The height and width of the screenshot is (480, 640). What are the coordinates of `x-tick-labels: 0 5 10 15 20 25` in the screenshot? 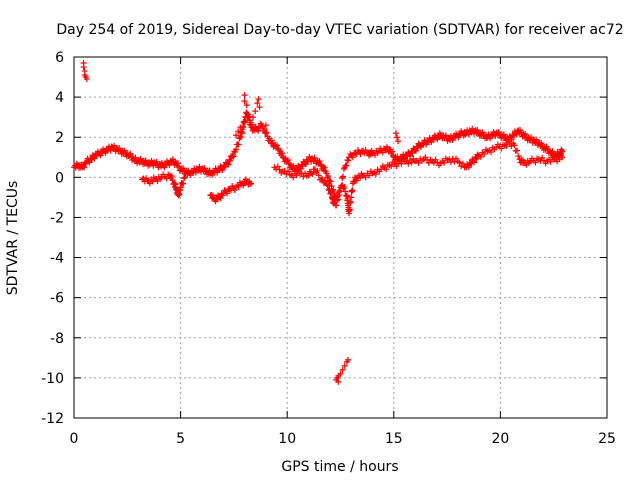 It's located at (343, 439).